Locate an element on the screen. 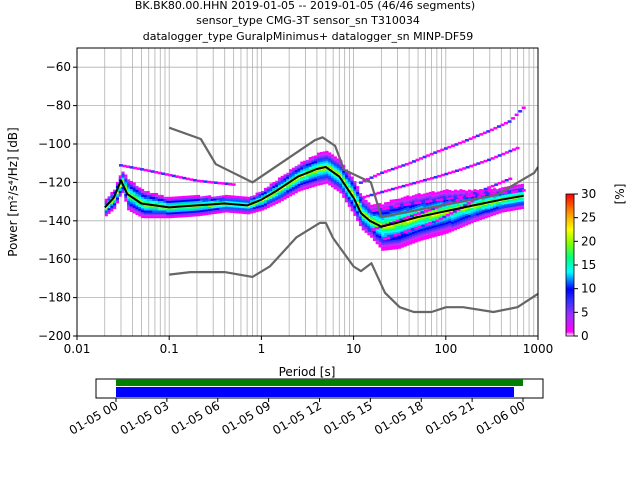 Image resolution: width=640 pixels, height=484 pixels. y-tick-label: −180 is located at coordinates (54, 298).